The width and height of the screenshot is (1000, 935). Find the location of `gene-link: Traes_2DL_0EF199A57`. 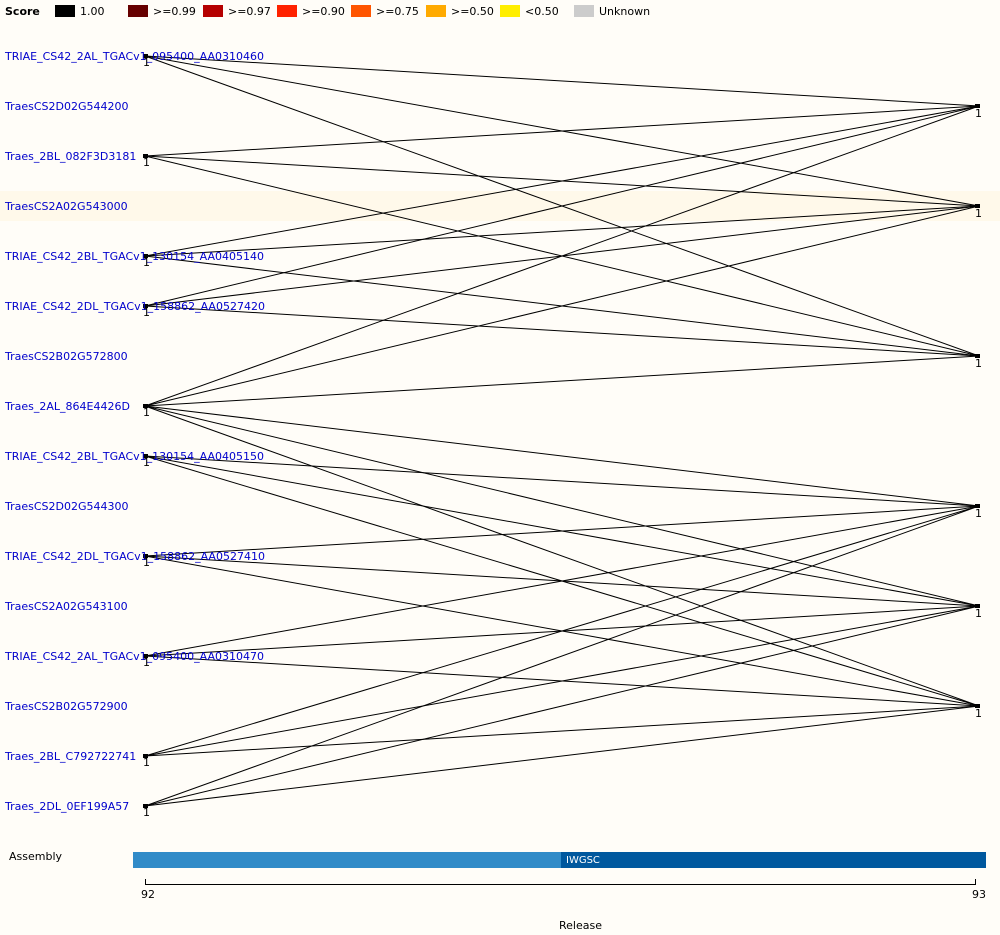

gene-link: Traes_2DL_0EF199A57 is located at coordinates (67, 806).